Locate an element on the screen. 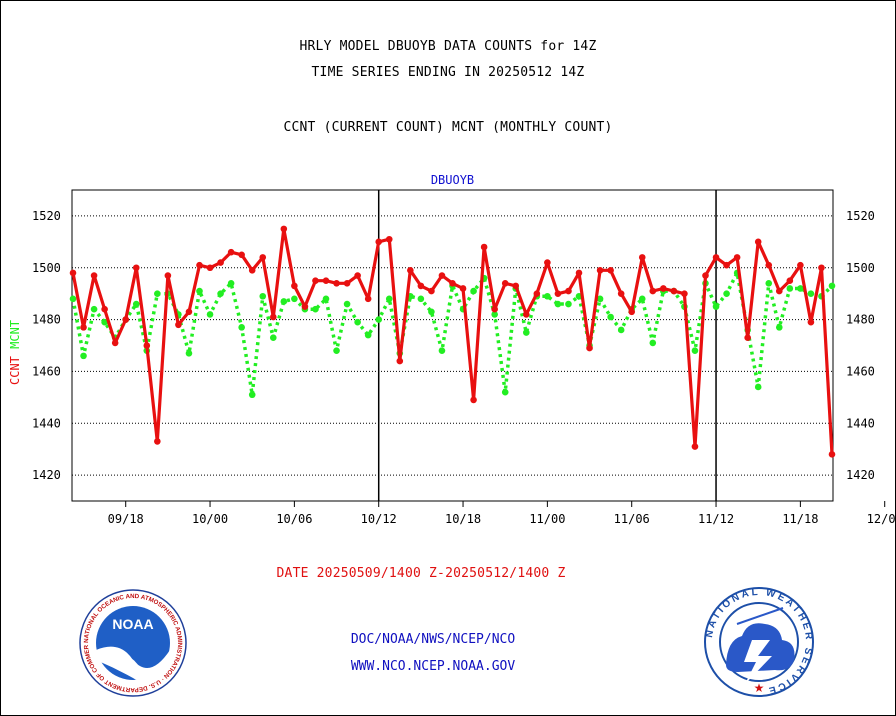 The image size is (896, 716). y-axis-label: CCNT MCNT is located at coordinates (15, 352).